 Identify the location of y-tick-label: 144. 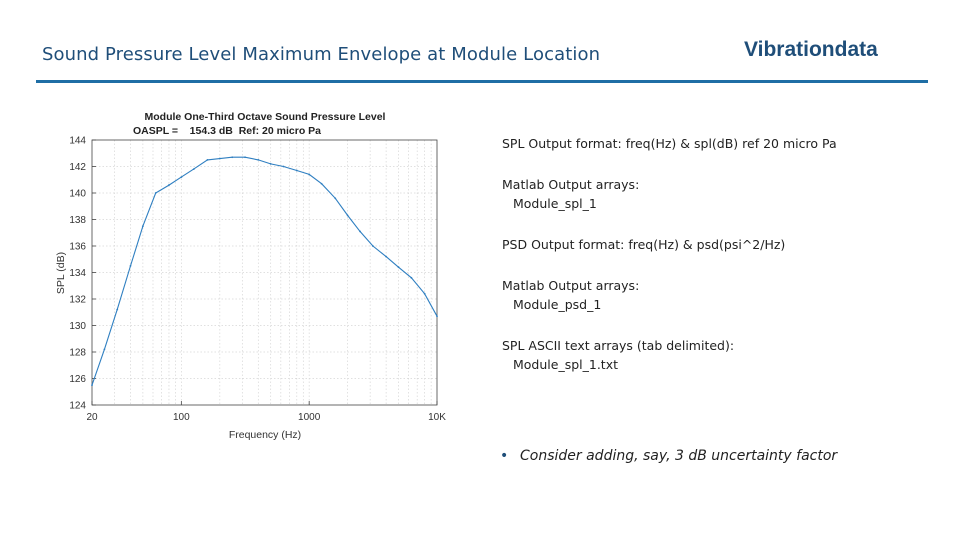
(77, 141).